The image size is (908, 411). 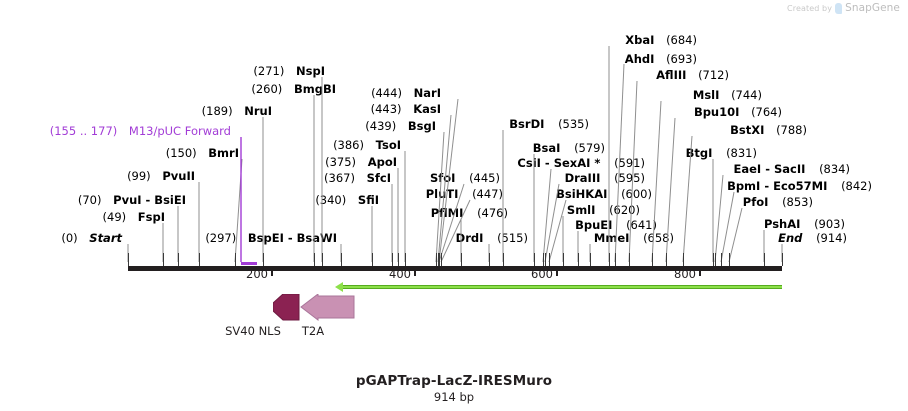 What do you see at coordinates (581, 163) in the screenshot?
I see `site-label-csii-sexai: CsiI - SexAI * (591)` at bounding box center [581, 163].